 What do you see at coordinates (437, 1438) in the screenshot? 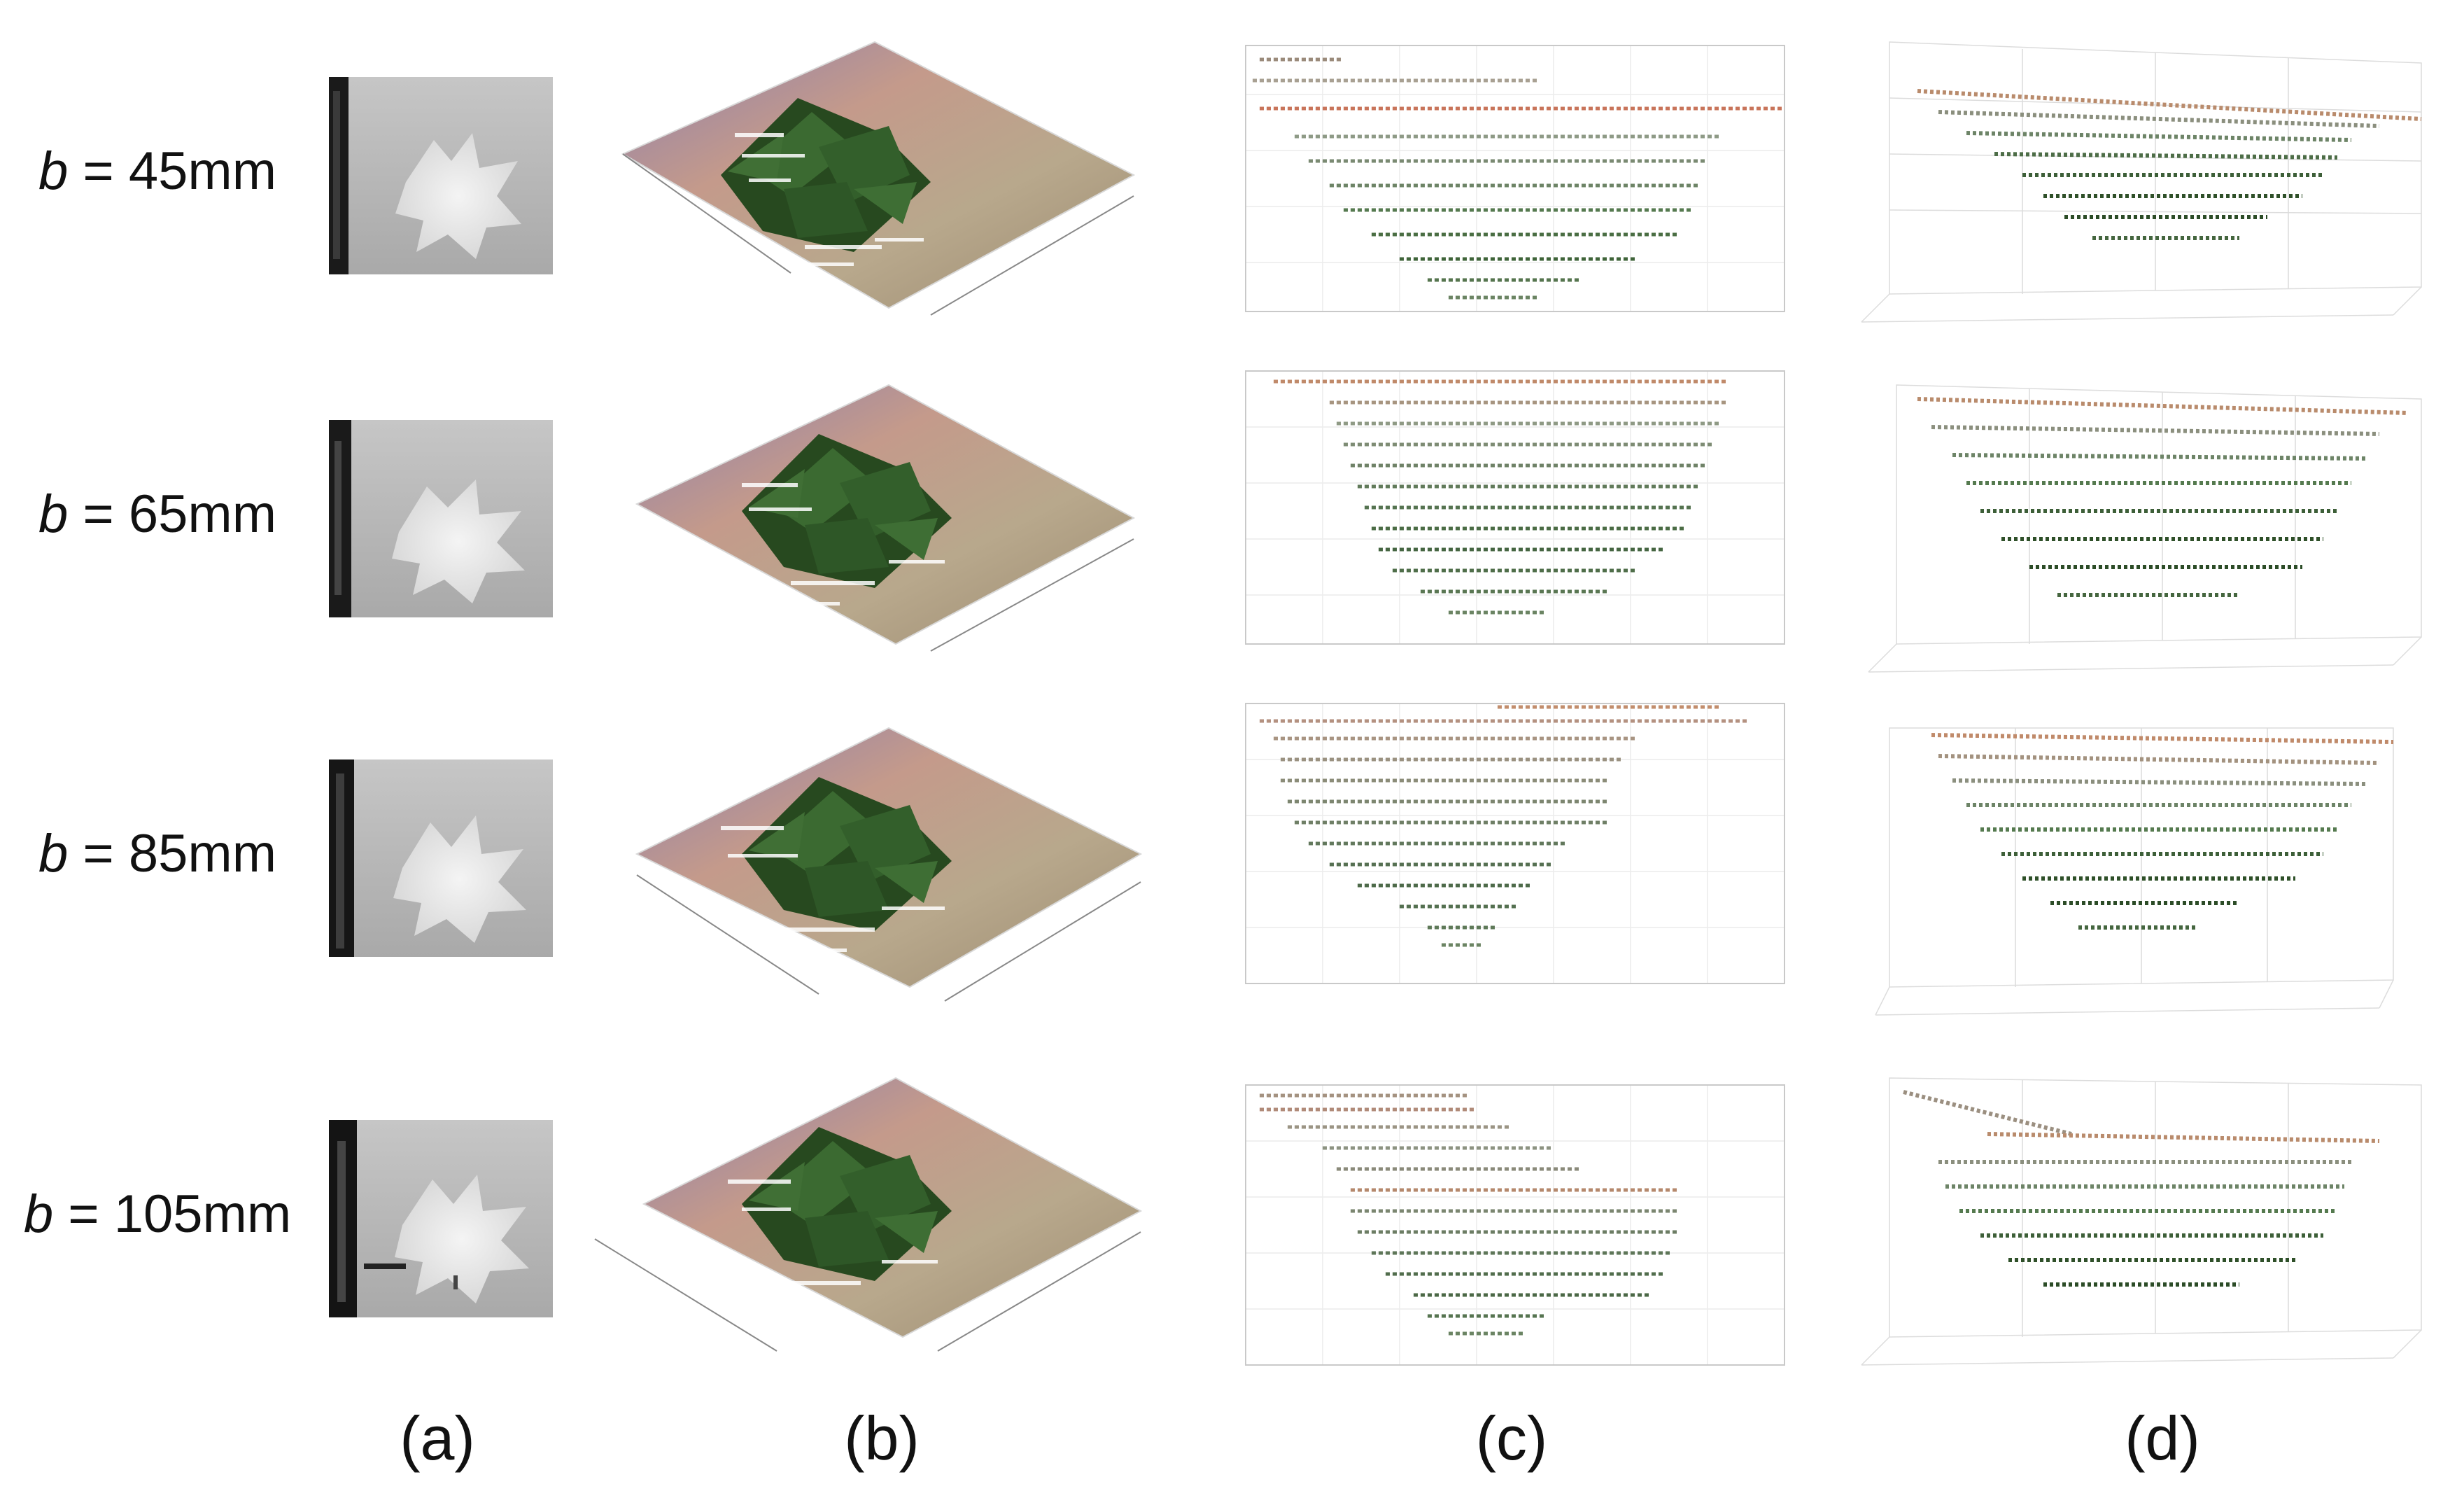
I see `column-label-a: (a)` at bounding box center [437, 1438].